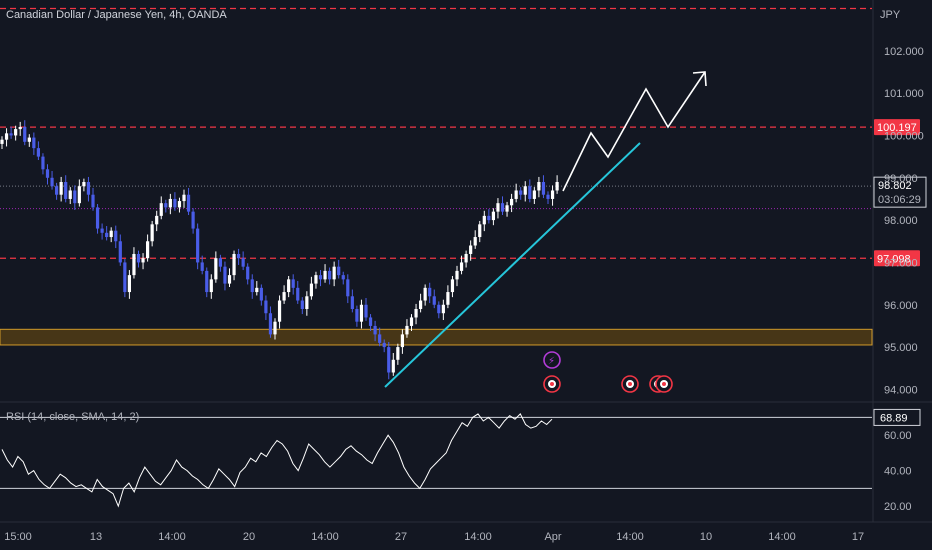  Describe the element at coordinates (898, 472) in the screenshot. I see `rsi-tick-label: 40.00` at that location.